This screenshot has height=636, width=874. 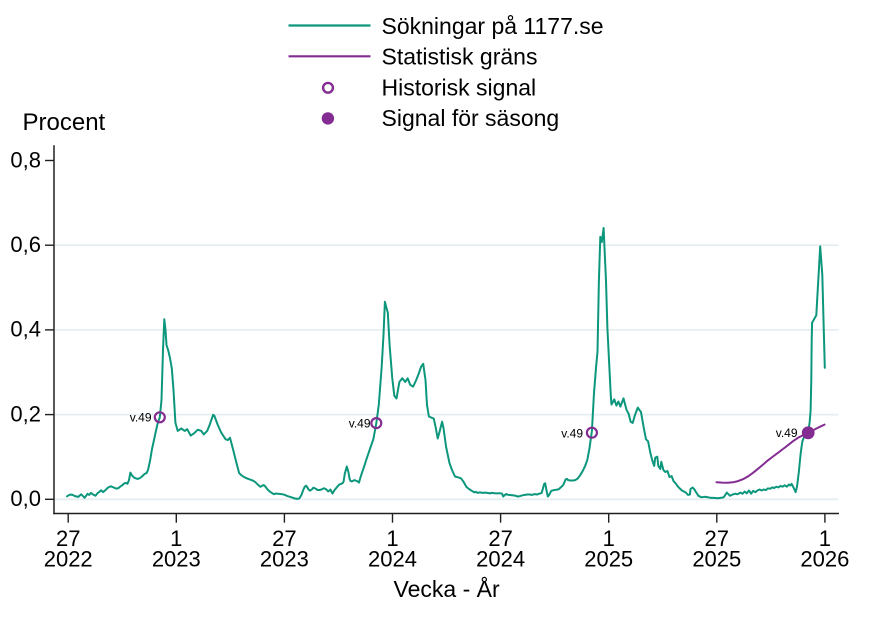 What do you see at coordinates (824, 559) in the screenshot?
I see `svg-text: 2026` at bounding box center [824, 559].